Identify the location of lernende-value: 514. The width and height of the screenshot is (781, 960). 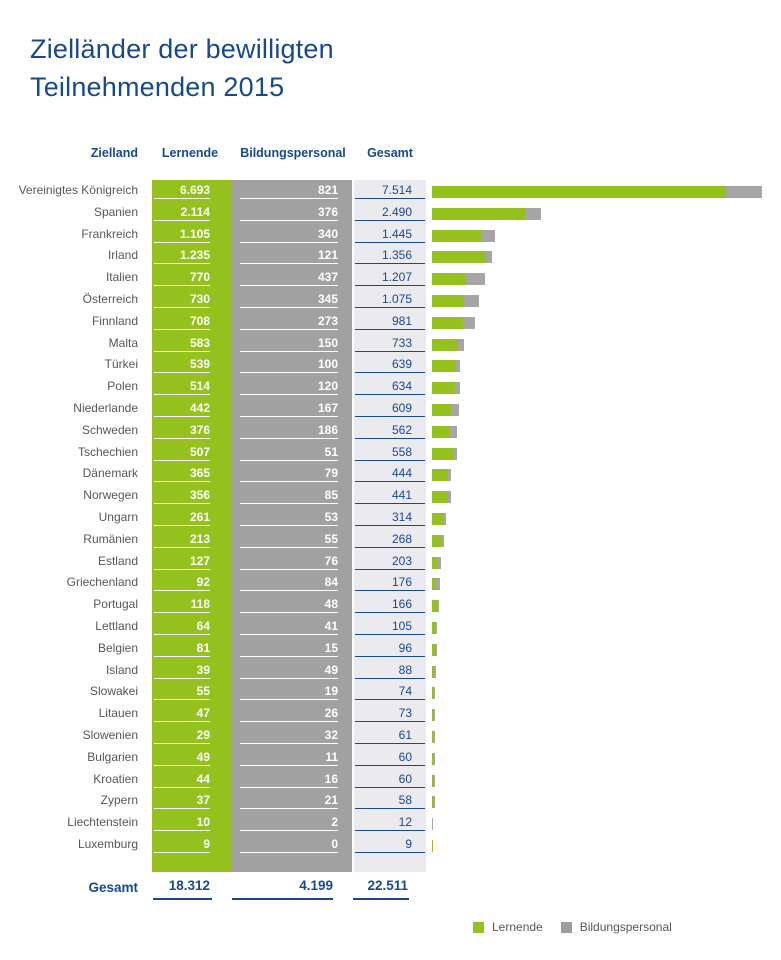
(182, 387).